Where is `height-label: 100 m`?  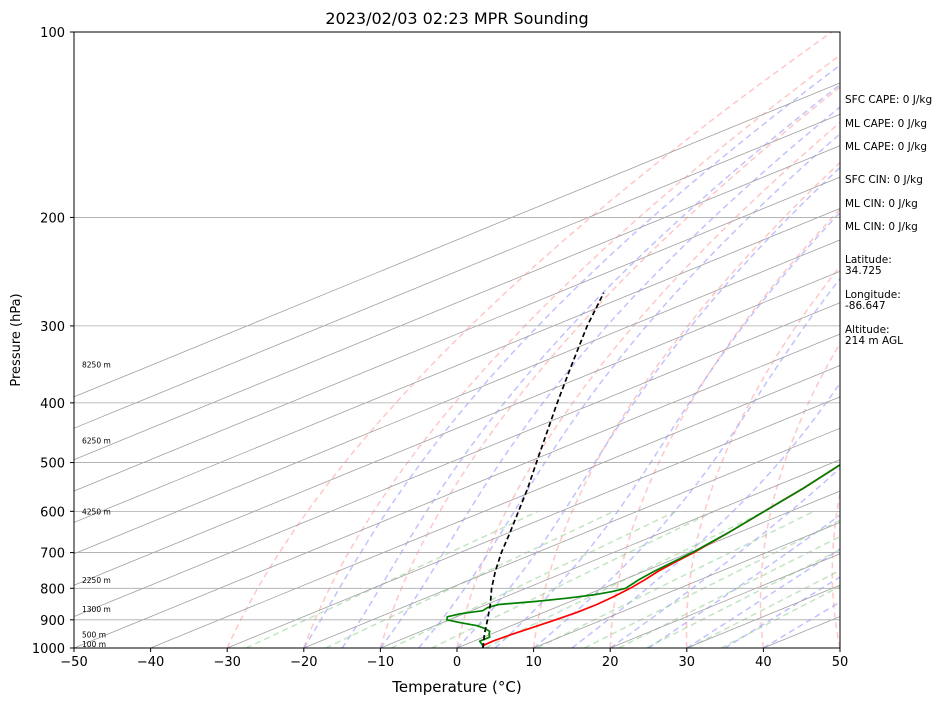 height-label: 100 m is located at coordinates (94, 644).